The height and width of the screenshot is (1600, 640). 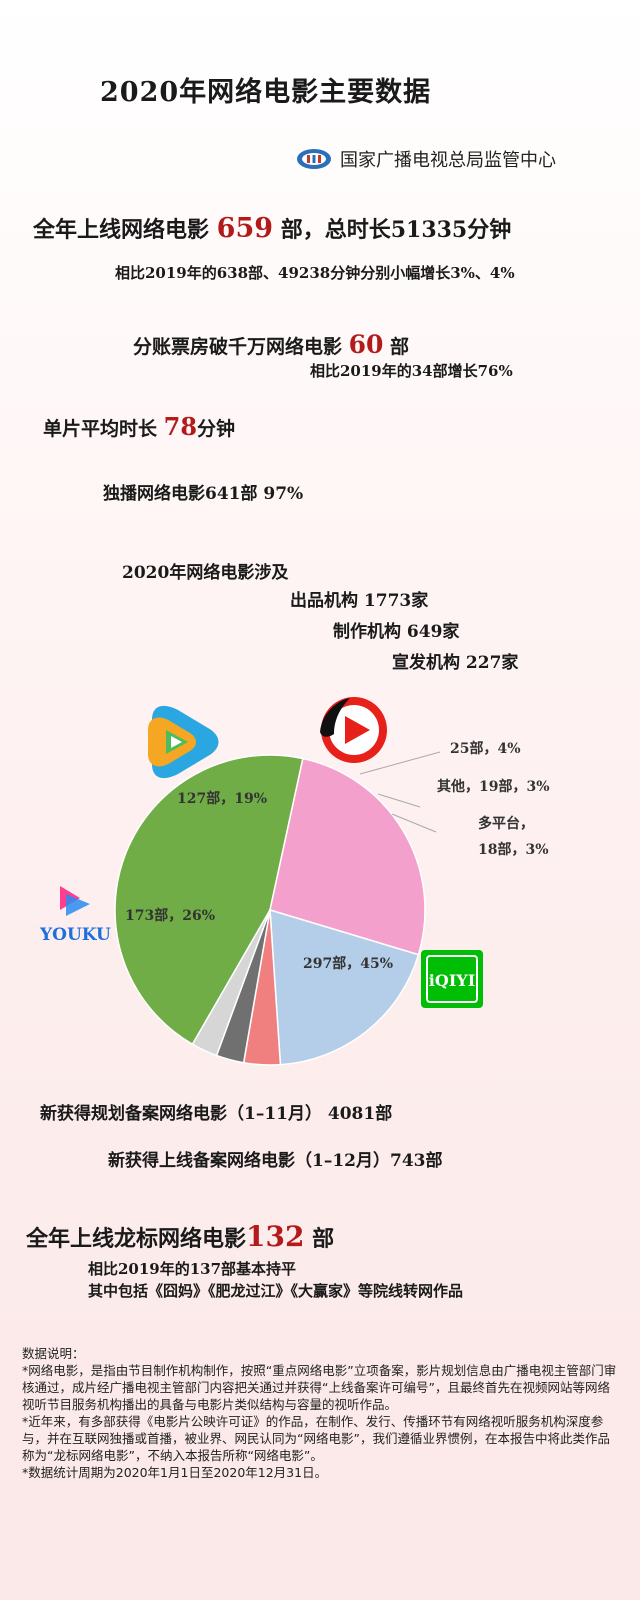 I want to click on orgs-makers: 制作机构 649家, so click(x=396, y=632).